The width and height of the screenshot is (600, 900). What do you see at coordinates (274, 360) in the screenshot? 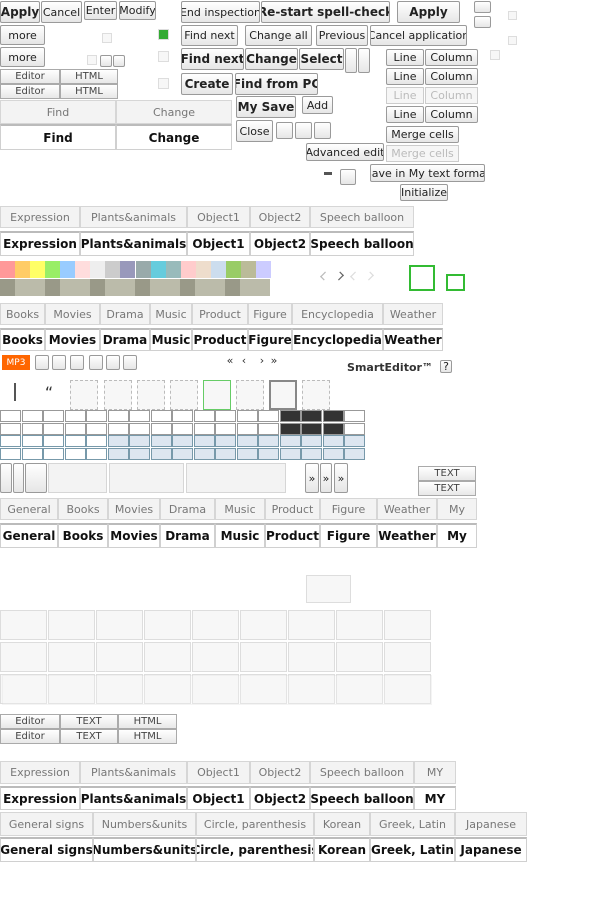
I see `pager: »` at bounding box center [274, 360].